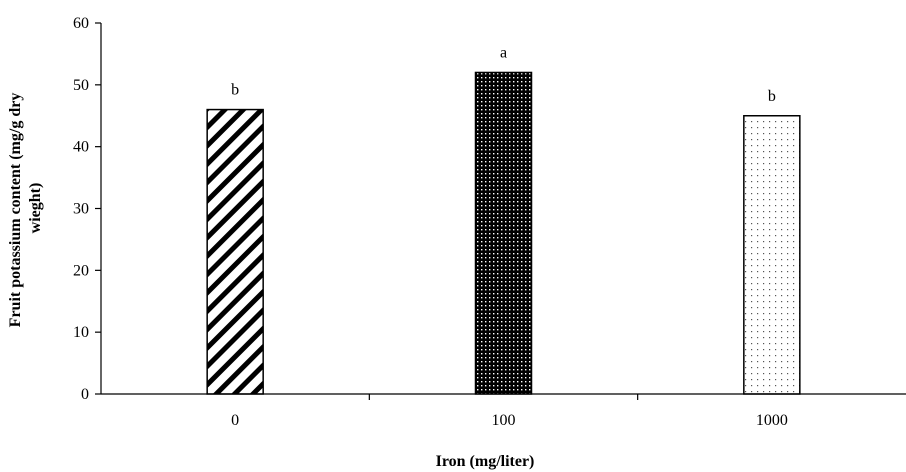 The image size is (906, 472). I want to click on significance-letter-1000: b, so click(772, 96).